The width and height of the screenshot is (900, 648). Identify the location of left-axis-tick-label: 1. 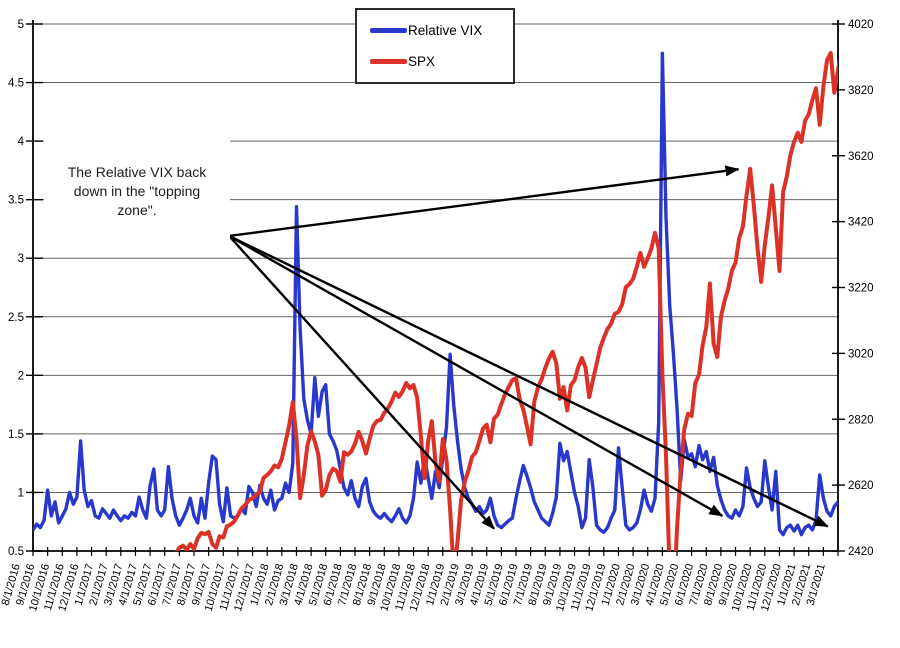
(21, 493).